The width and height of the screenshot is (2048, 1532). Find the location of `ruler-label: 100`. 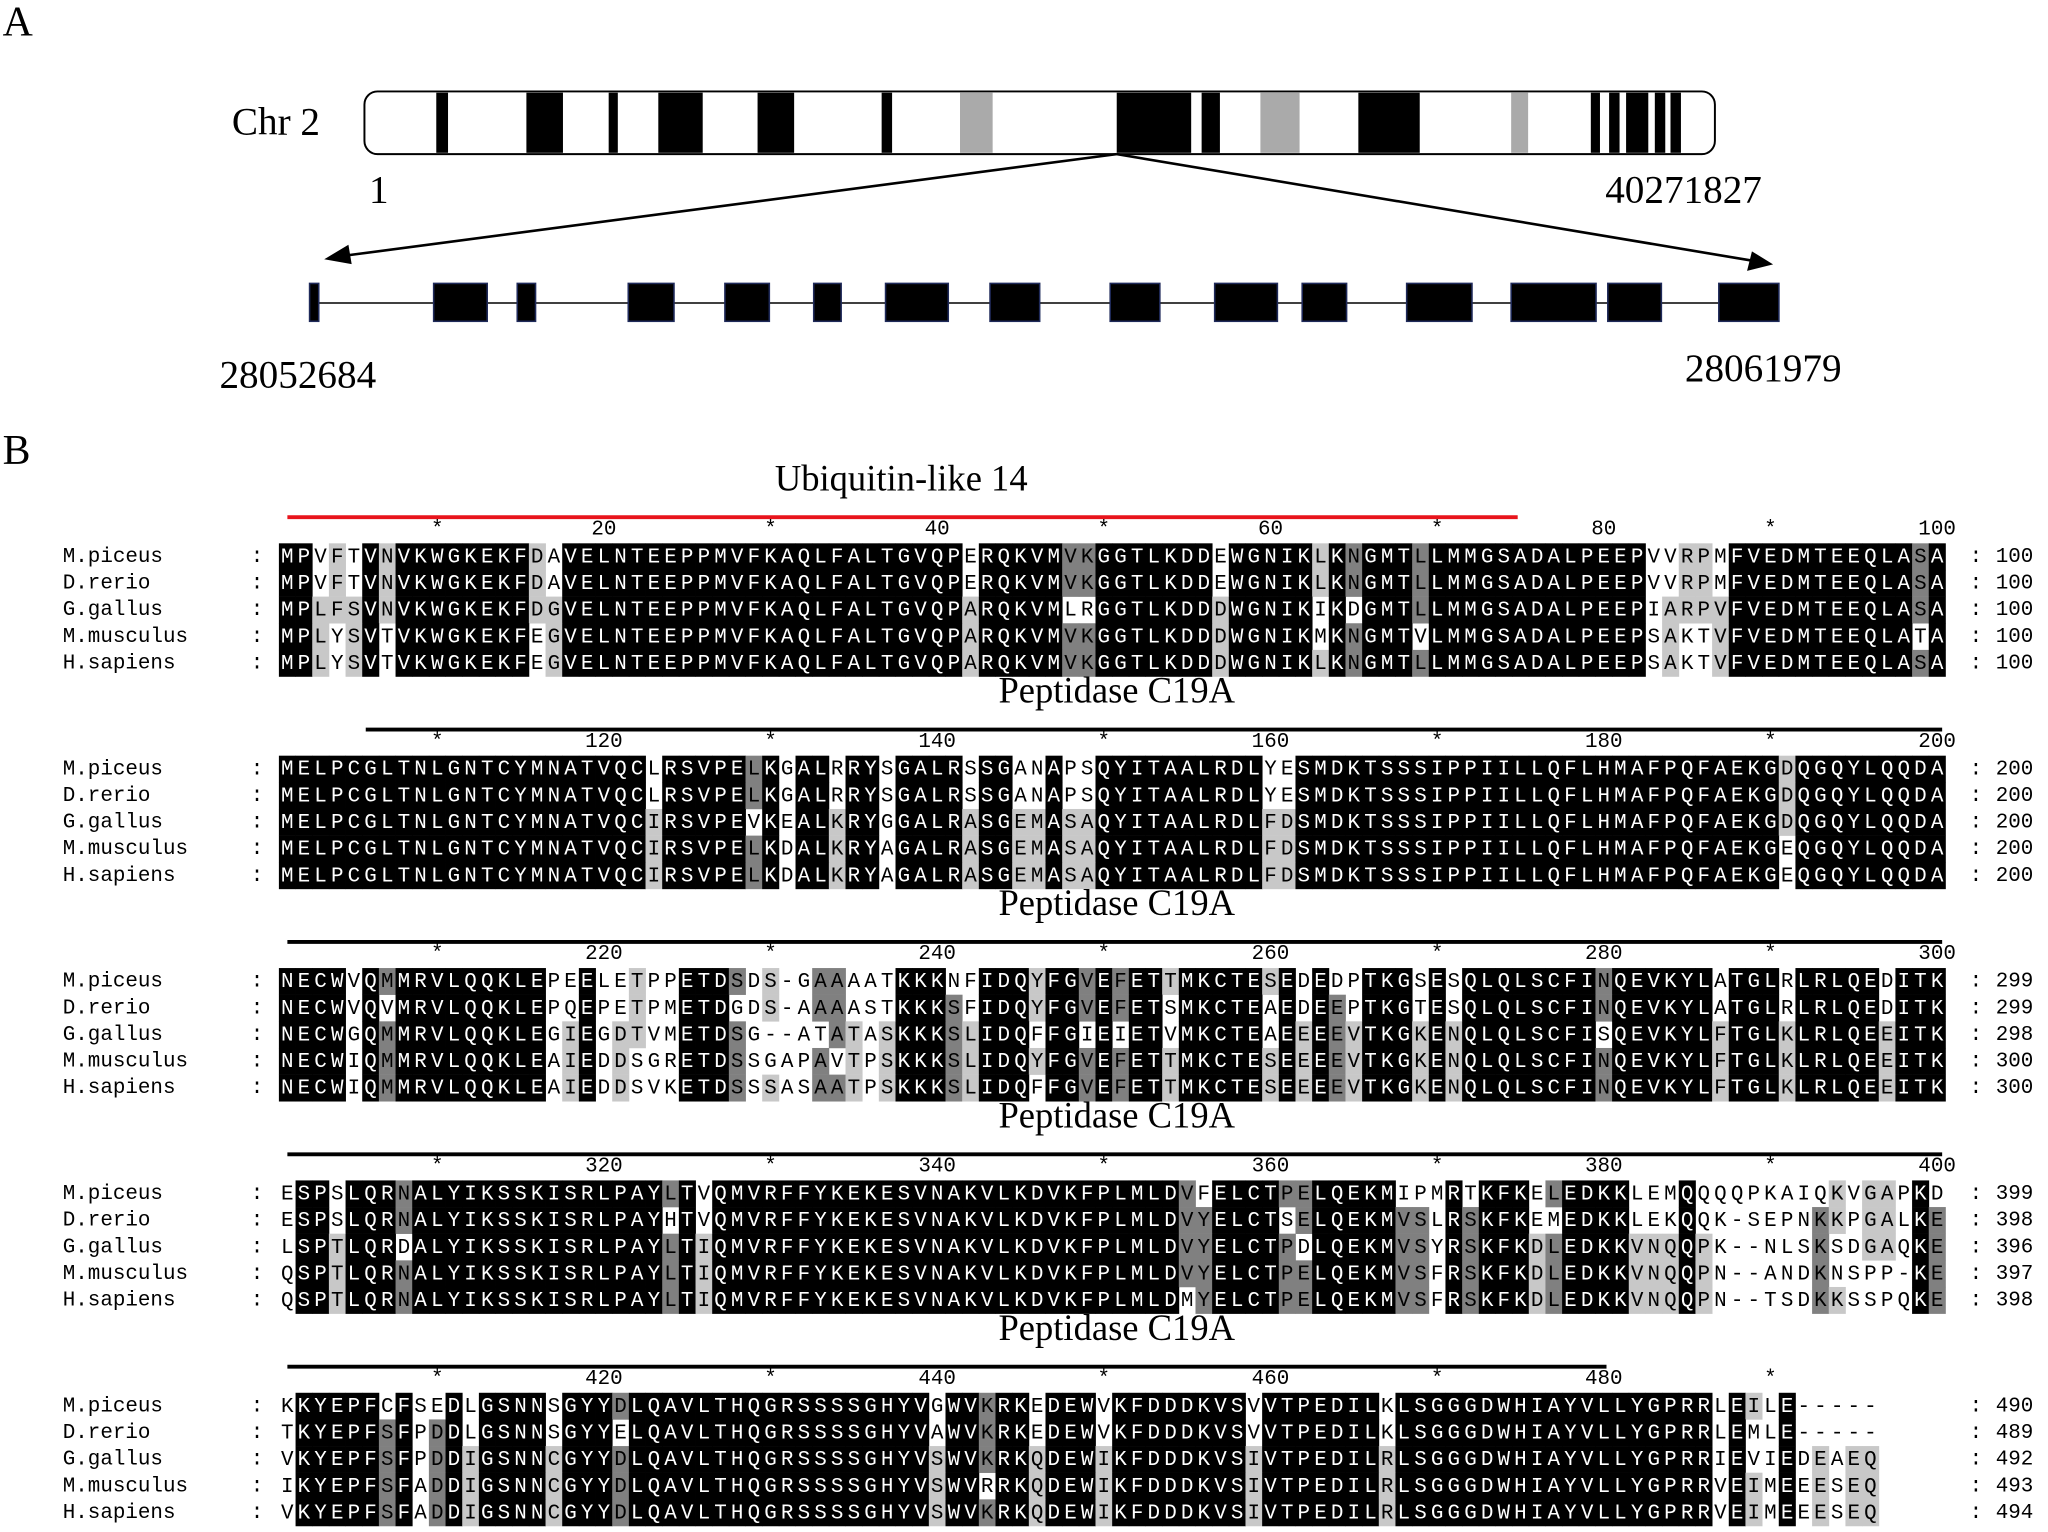

ruler-label: 100 is located at coordinates (1937, 529).